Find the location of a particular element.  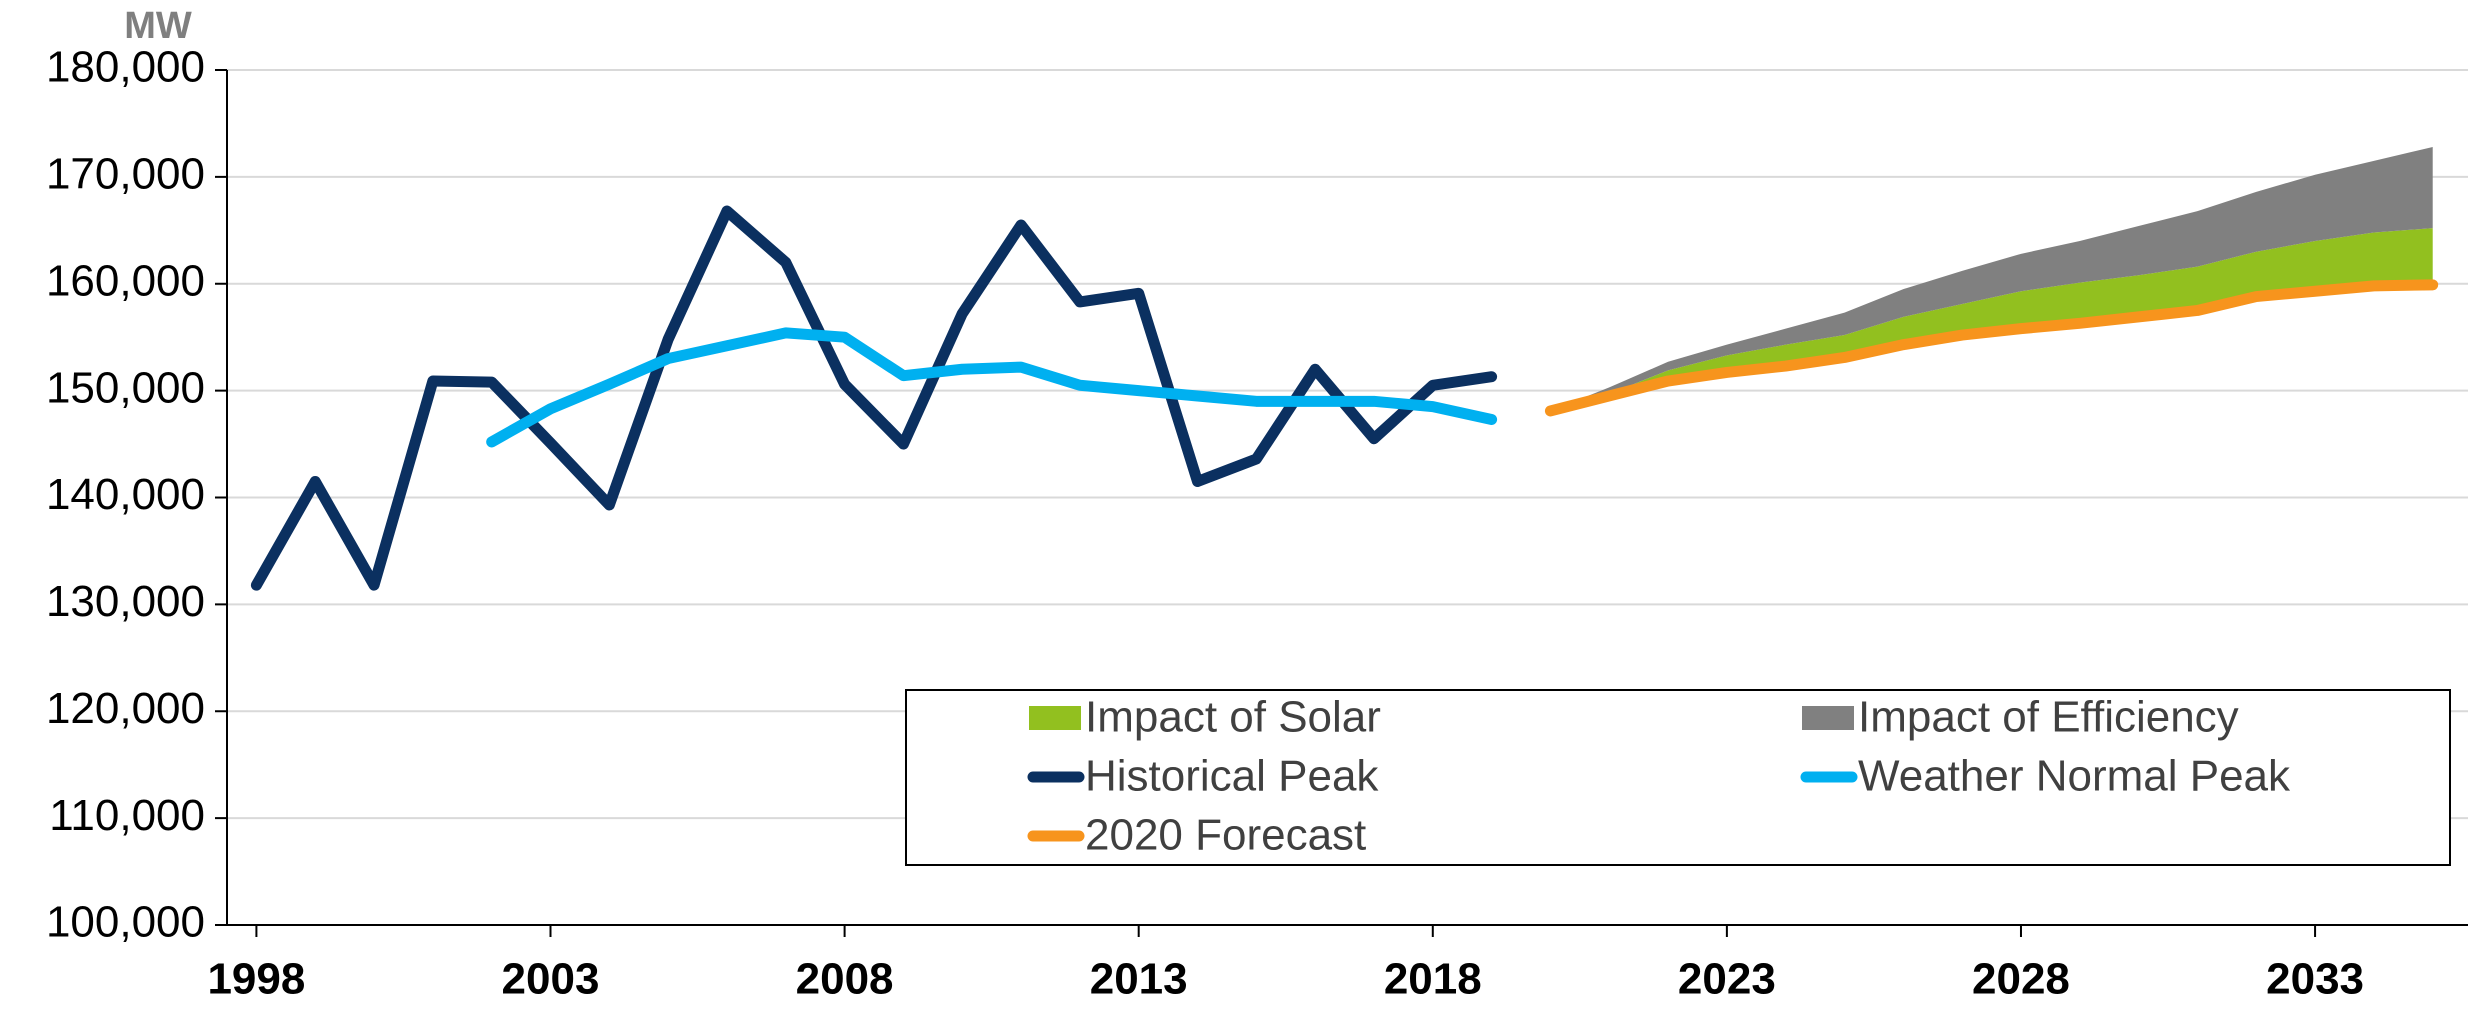

y-tick-label: 130,000 is located at coordinates (125, 601).